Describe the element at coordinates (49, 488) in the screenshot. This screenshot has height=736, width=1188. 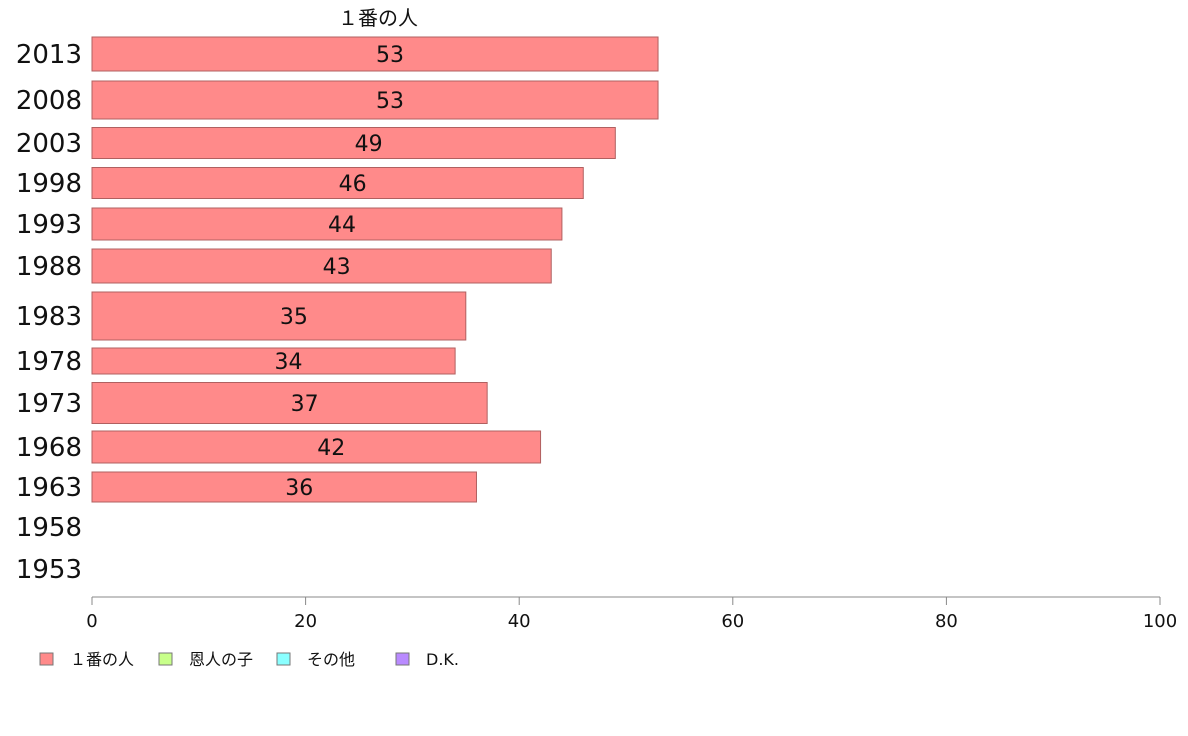
I see `category-label-1963: 1963` at that location.